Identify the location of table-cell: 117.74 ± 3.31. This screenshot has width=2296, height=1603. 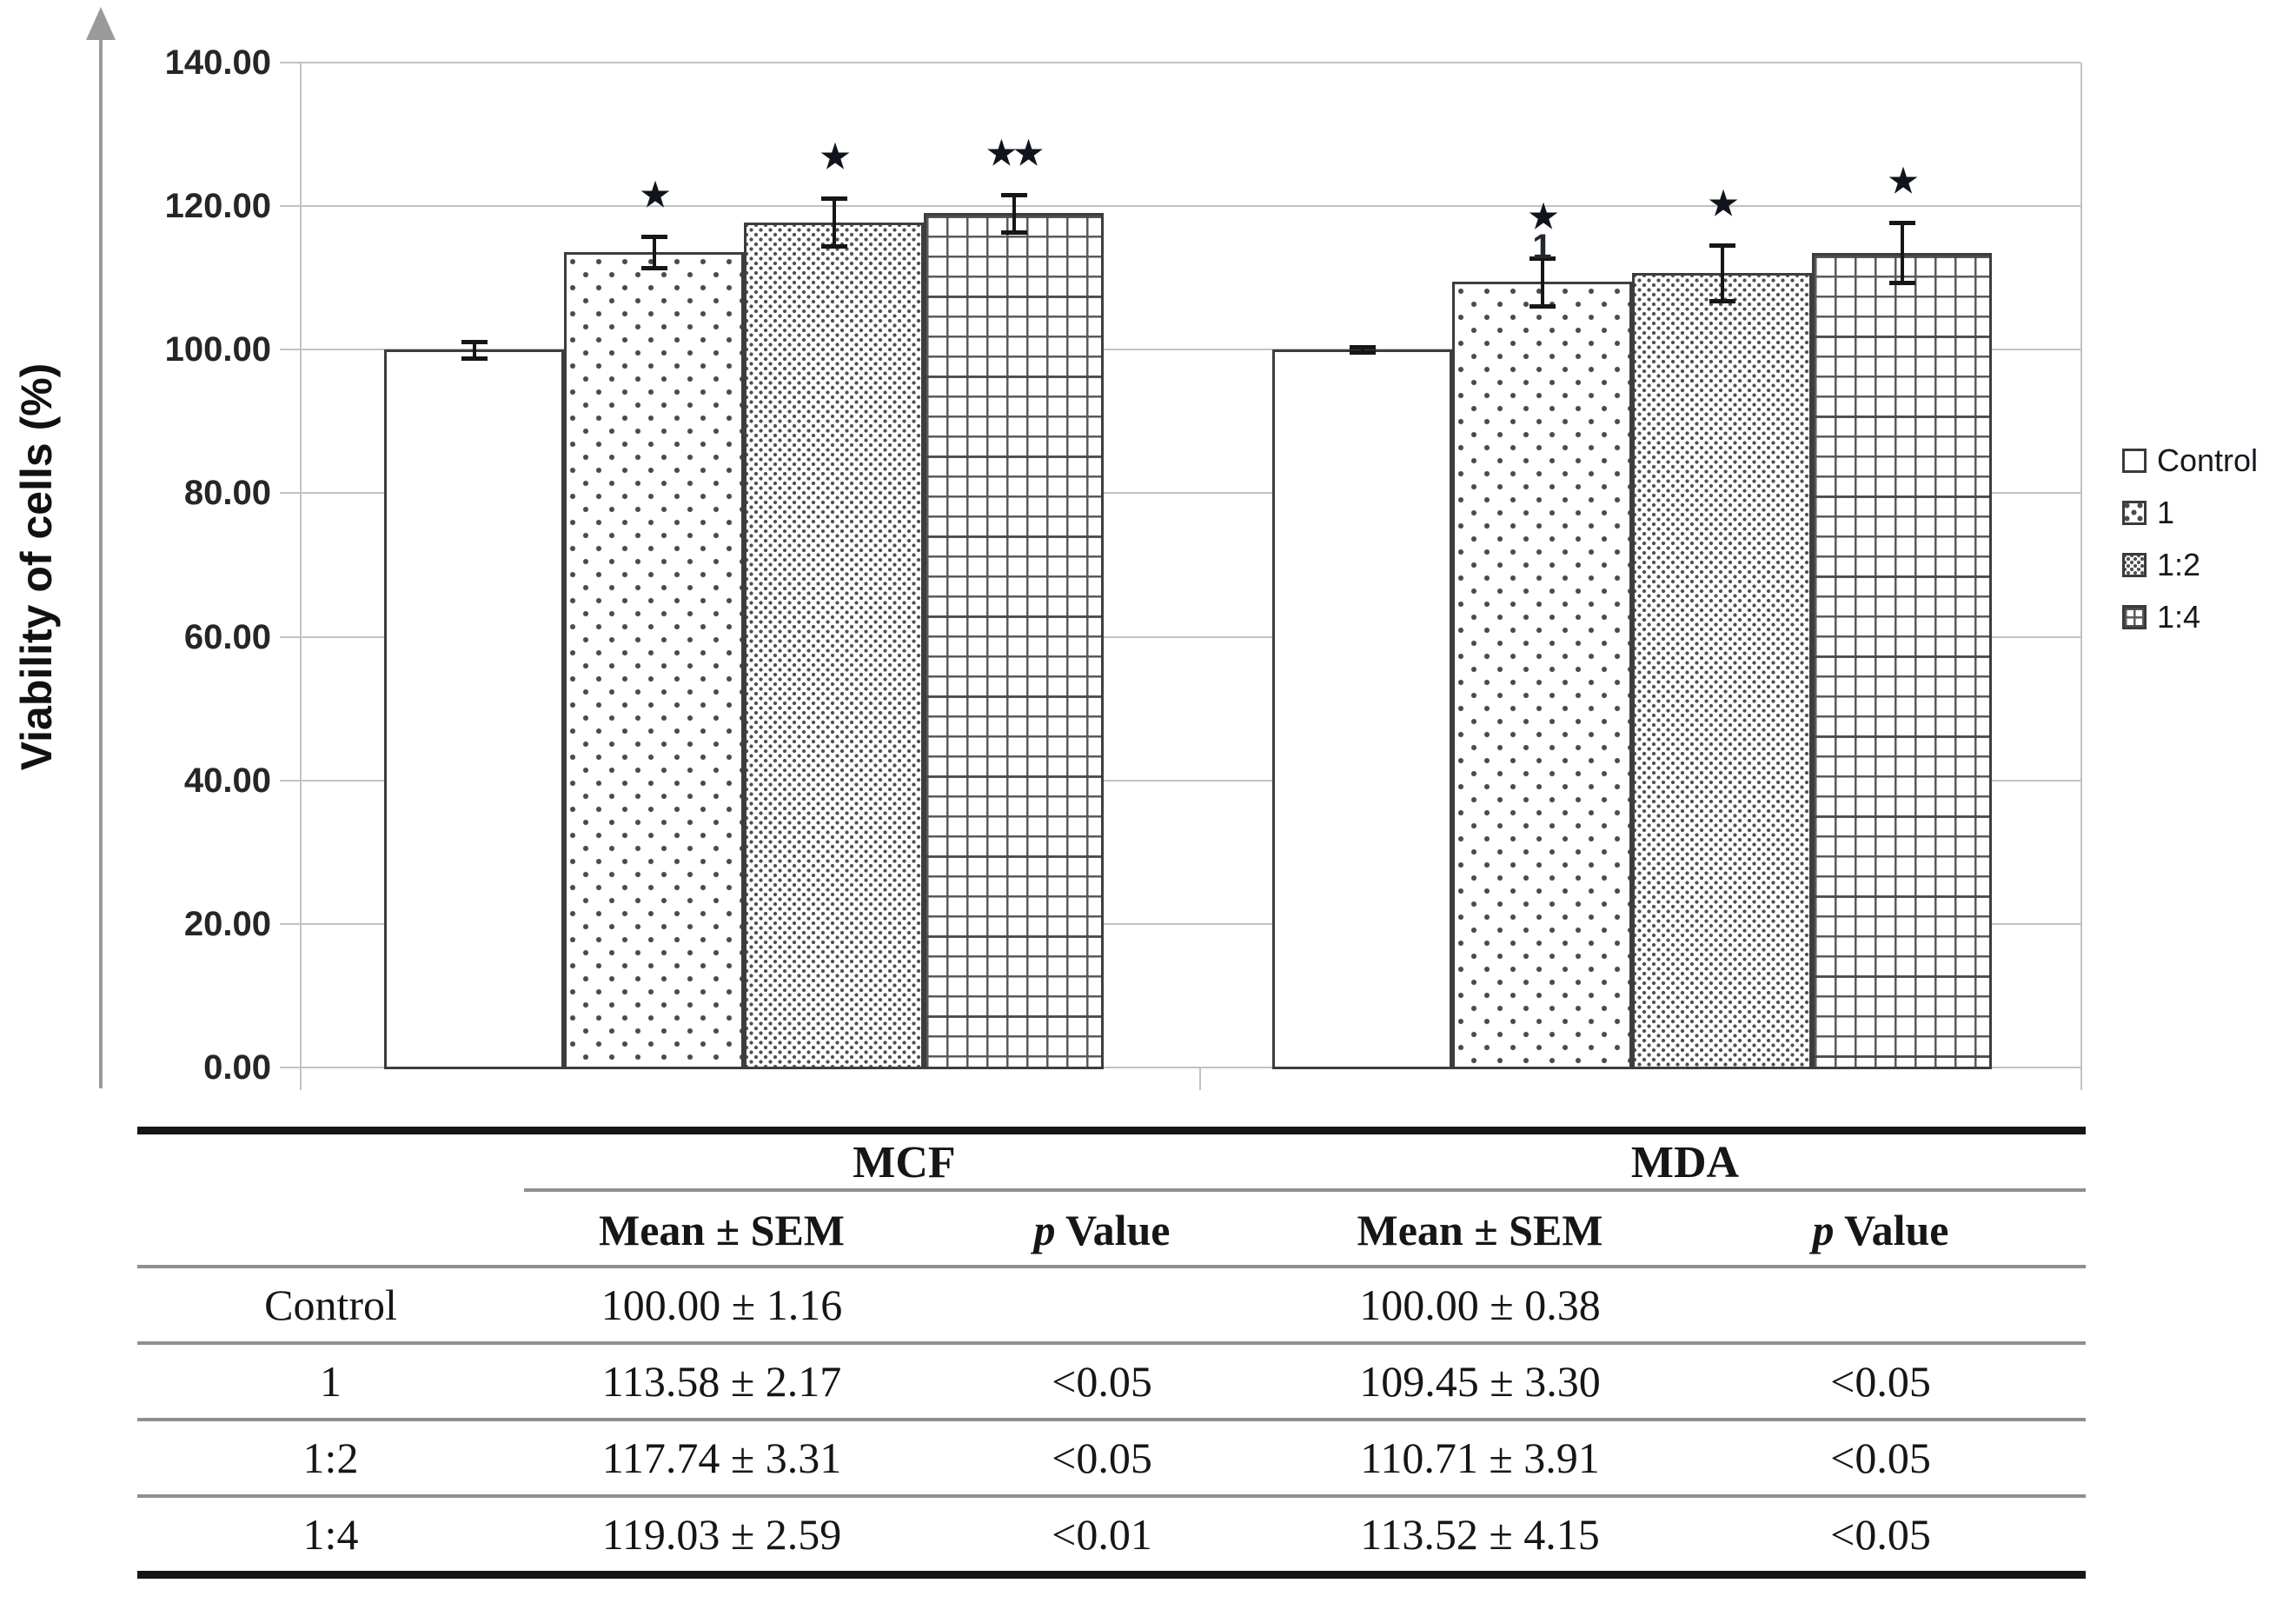
(721, 1457).